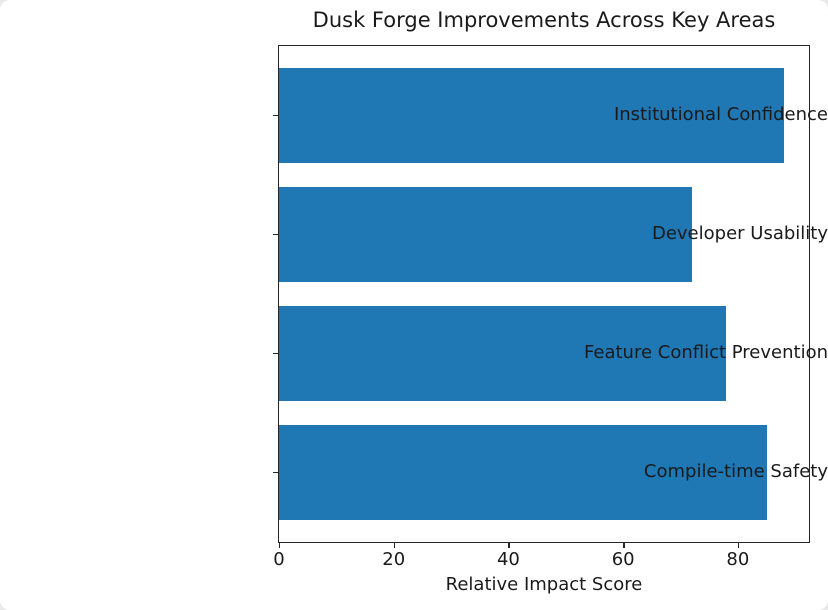 This screenshot has height=610, width=828. I want to click on x-axis-title: Relative Impact Score, so click(544, 584).